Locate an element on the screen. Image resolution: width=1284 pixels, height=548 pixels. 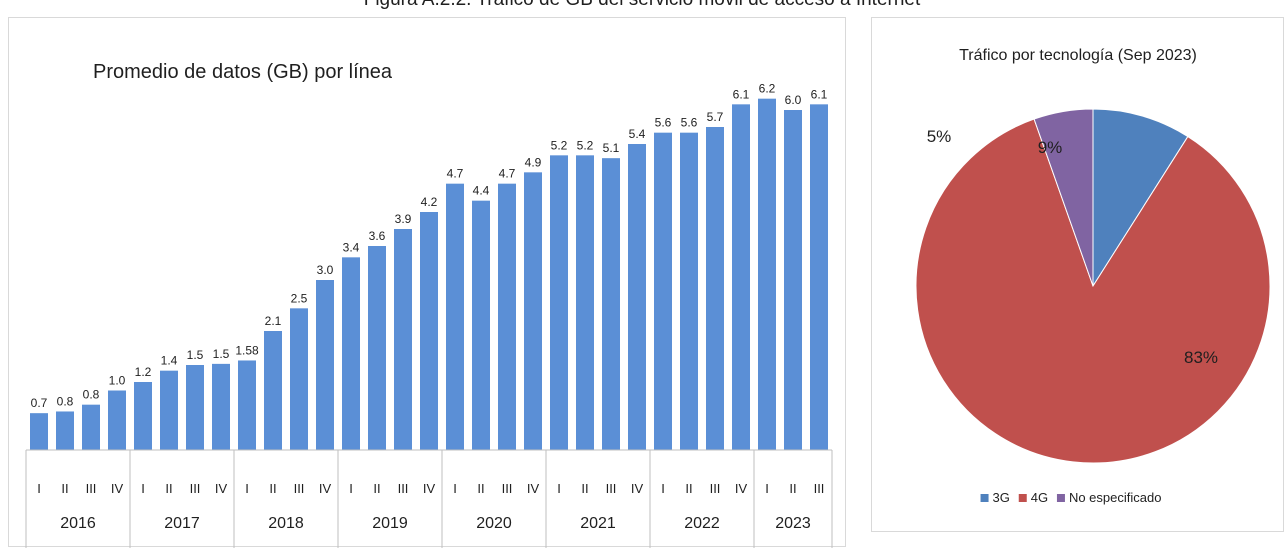
year-label: 2019 is located at coordinates (390, 523).